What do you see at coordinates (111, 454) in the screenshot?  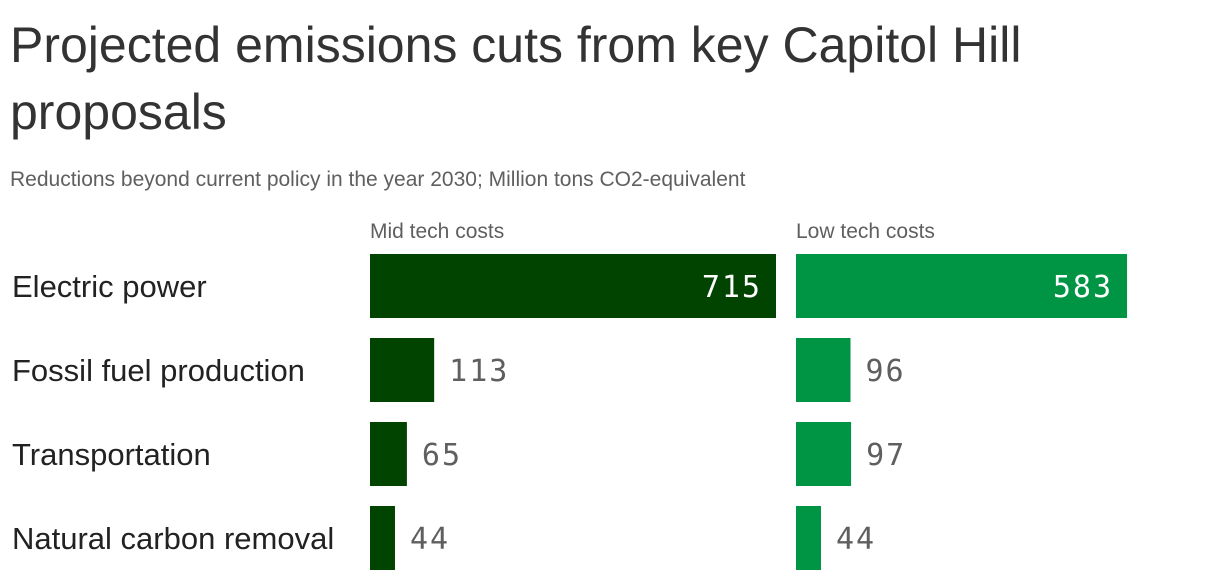 I see `category-label: Transportation` at bounding box center [111, 454].